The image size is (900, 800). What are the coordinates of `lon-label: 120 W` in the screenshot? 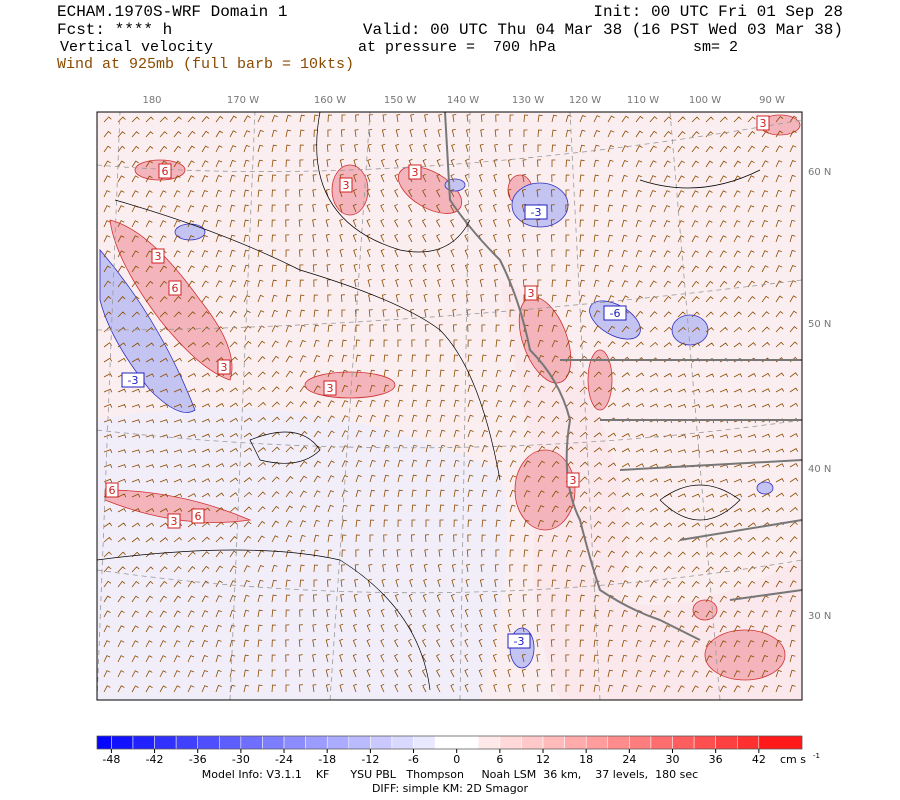 It's located at (585, 100).